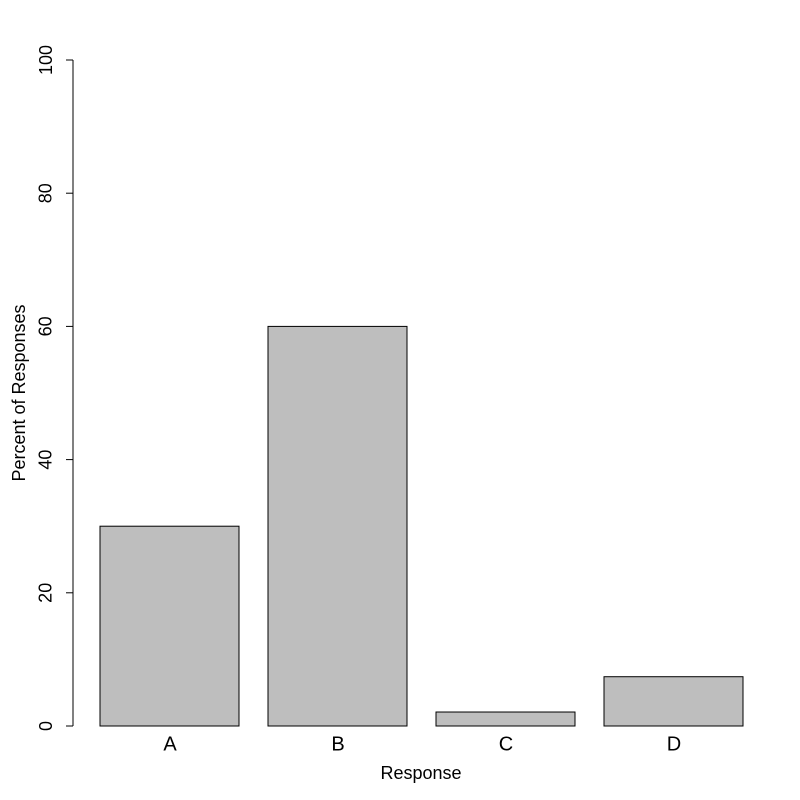  What do you see at coordinates (46, 593) in the screenshot?
I see `y-tick-label: 20` at bounding box center [46, 593].